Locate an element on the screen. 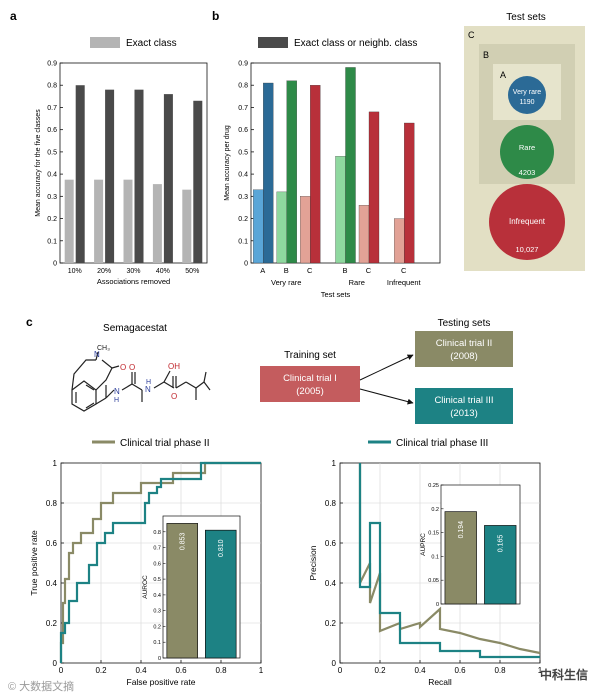 This screenshot has width=591, height=698. legend-swatch-neigh is located at coordinates (273, 42).